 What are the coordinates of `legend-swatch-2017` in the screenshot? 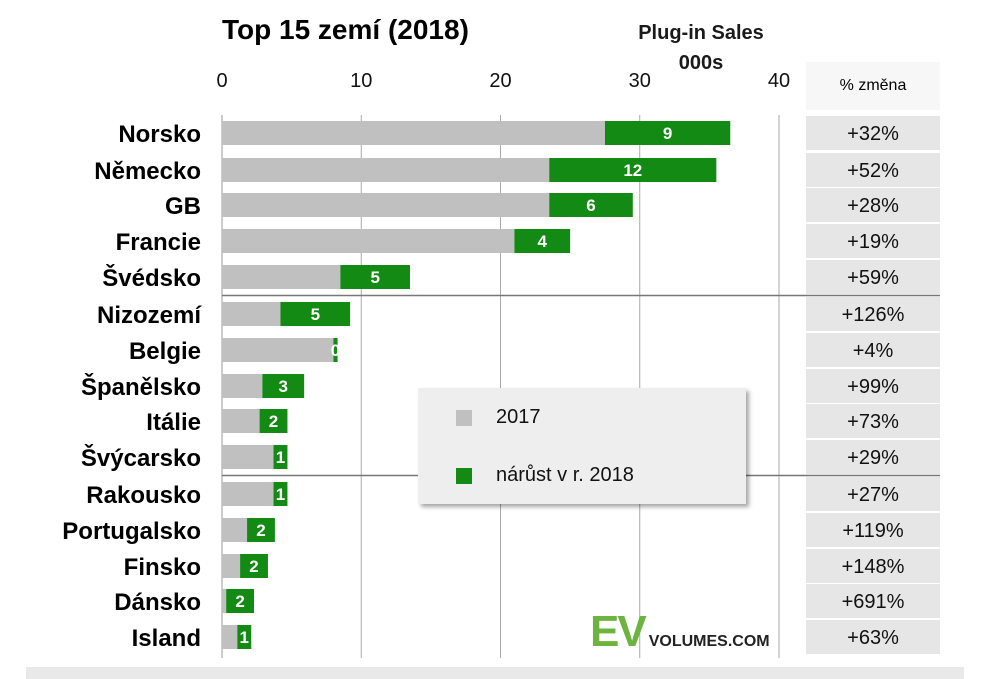 It's located at (464, 417).